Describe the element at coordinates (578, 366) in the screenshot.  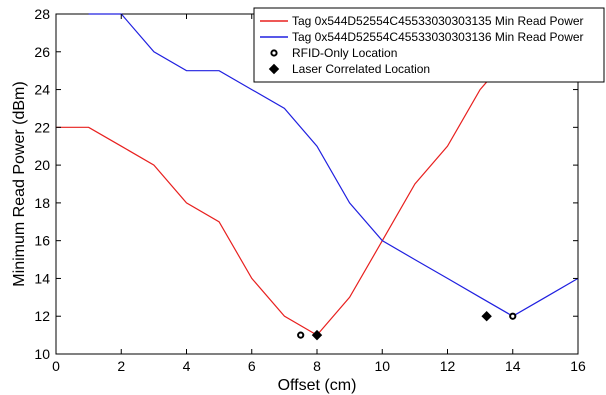
I see `x-tick-label: 16` at that location.